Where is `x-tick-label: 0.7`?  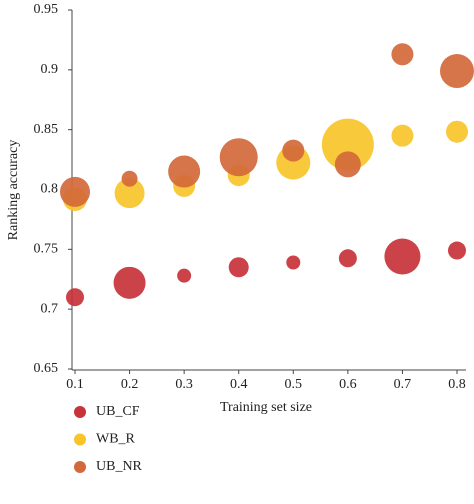 x-tick-label: 0.7 is located at coordinates (403, 384).